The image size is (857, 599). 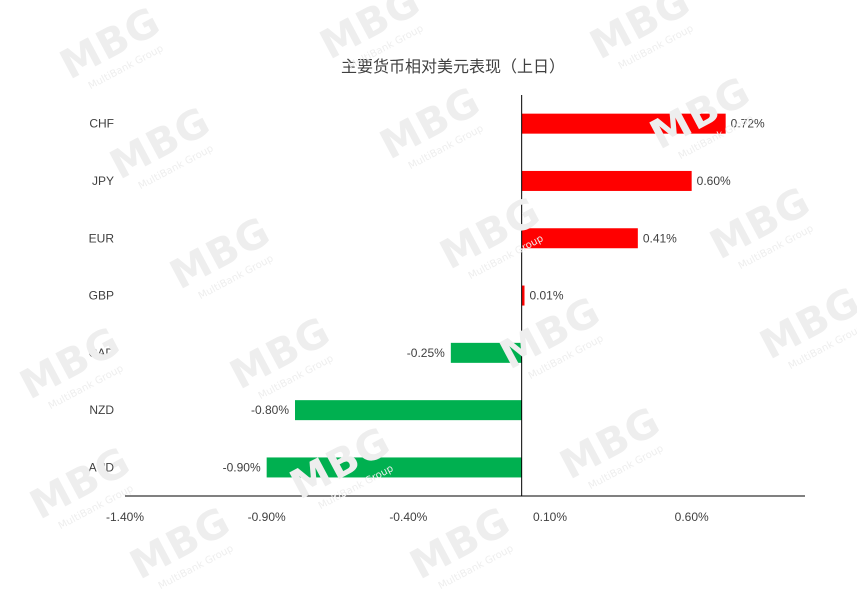 I want to click on x-tick-label: -0.90%, so click(x=267, y=517).